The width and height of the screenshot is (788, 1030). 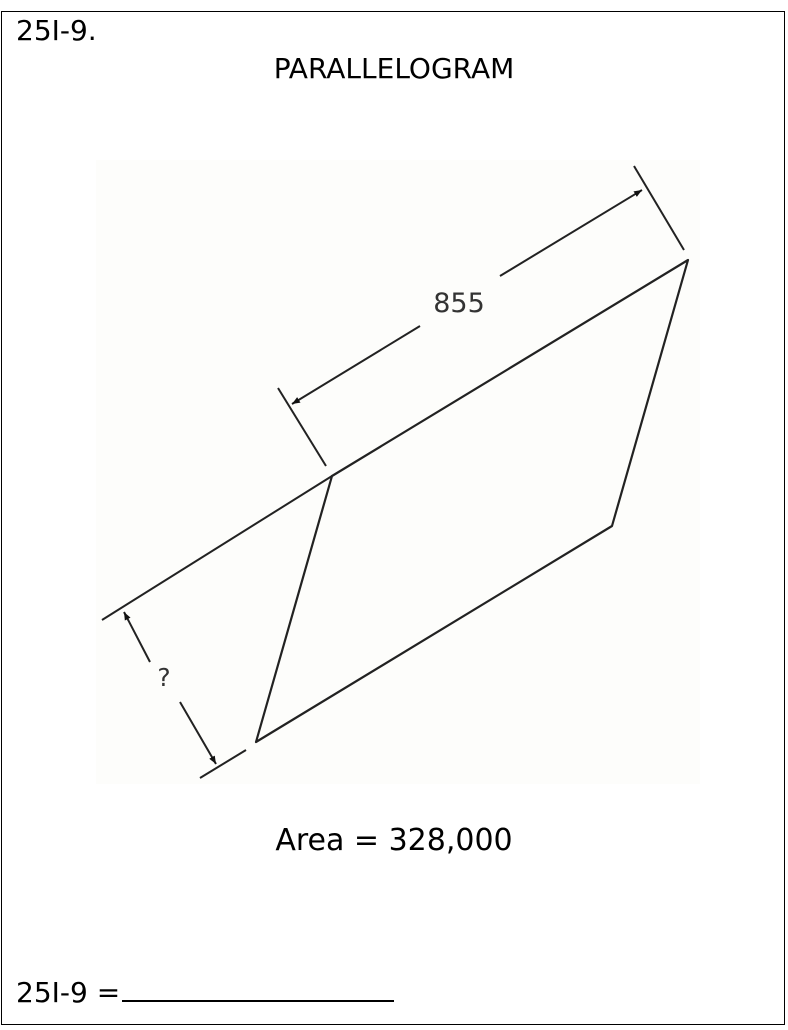 What do you see at coordinates (198, 733) in the screenshot?
I see `height-dimension-arrow-bottom` at bounding box center [198, 733].